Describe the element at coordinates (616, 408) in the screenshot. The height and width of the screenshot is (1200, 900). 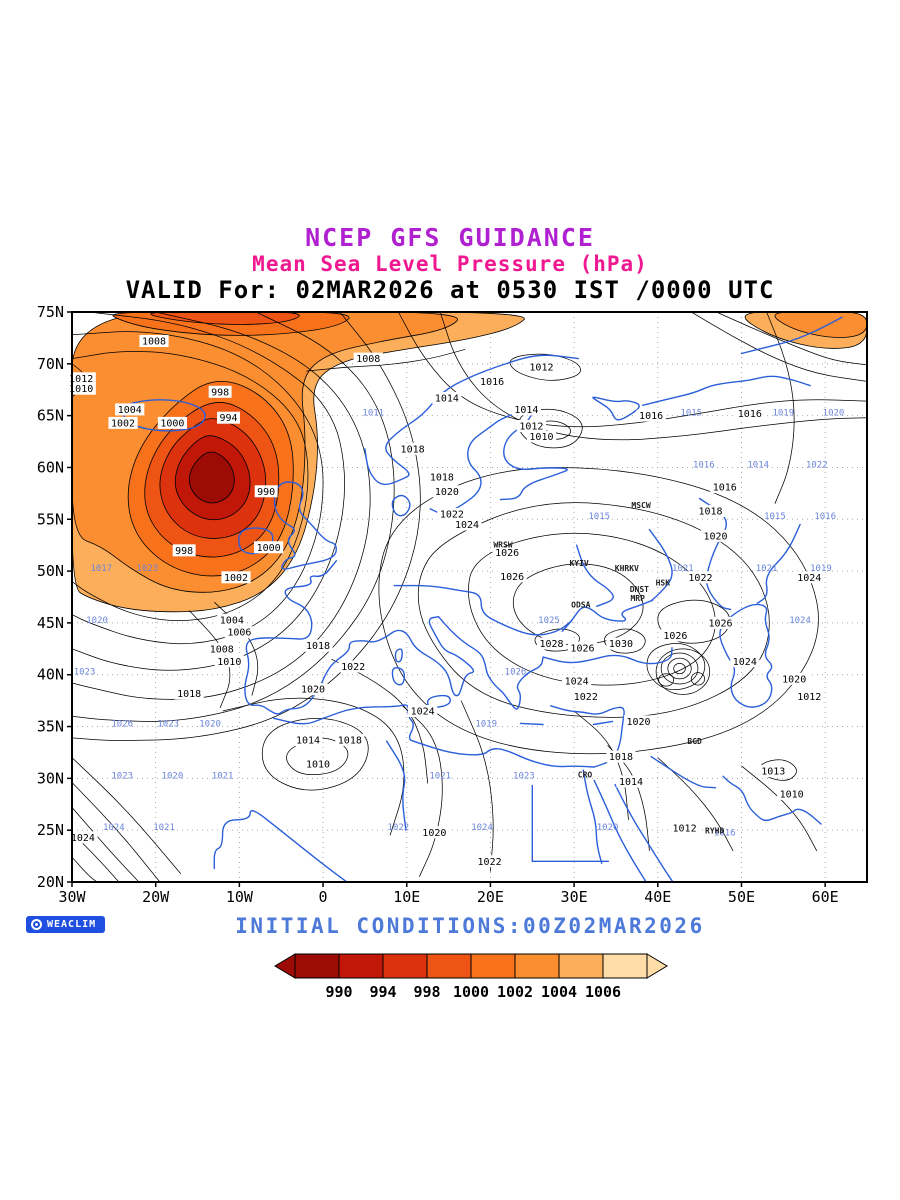
I see `white-sea-coastline` at that location.